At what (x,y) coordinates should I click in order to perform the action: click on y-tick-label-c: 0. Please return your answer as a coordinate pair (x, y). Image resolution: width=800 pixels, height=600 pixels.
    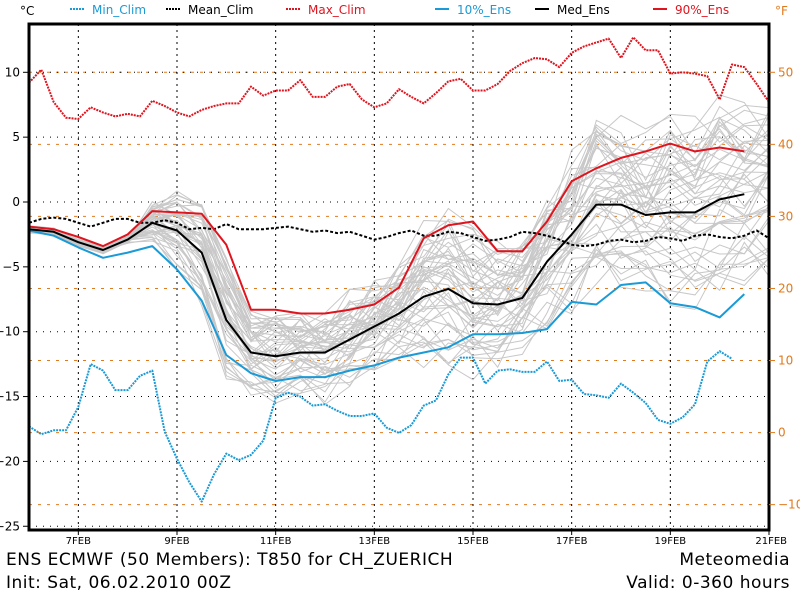
    Looking at the image, I should click on (16, 202).